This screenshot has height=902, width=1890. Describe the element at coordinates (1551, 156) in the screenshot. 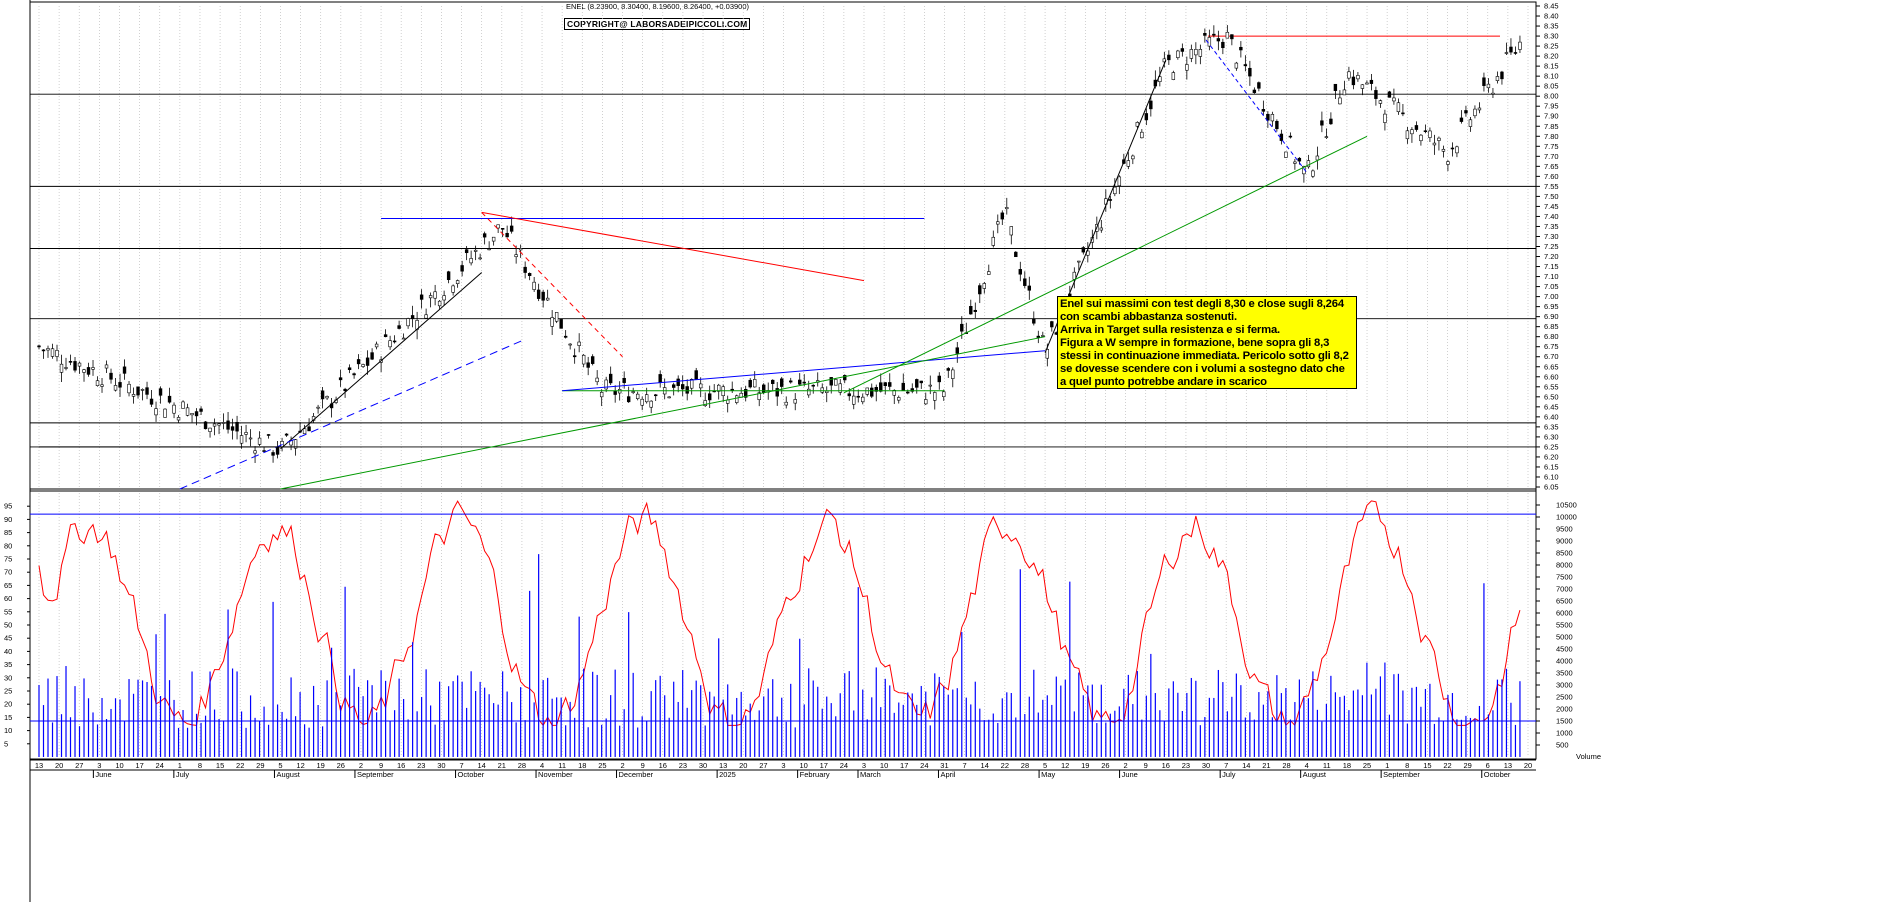

I see `price-tick-label: 7.70` at that location.